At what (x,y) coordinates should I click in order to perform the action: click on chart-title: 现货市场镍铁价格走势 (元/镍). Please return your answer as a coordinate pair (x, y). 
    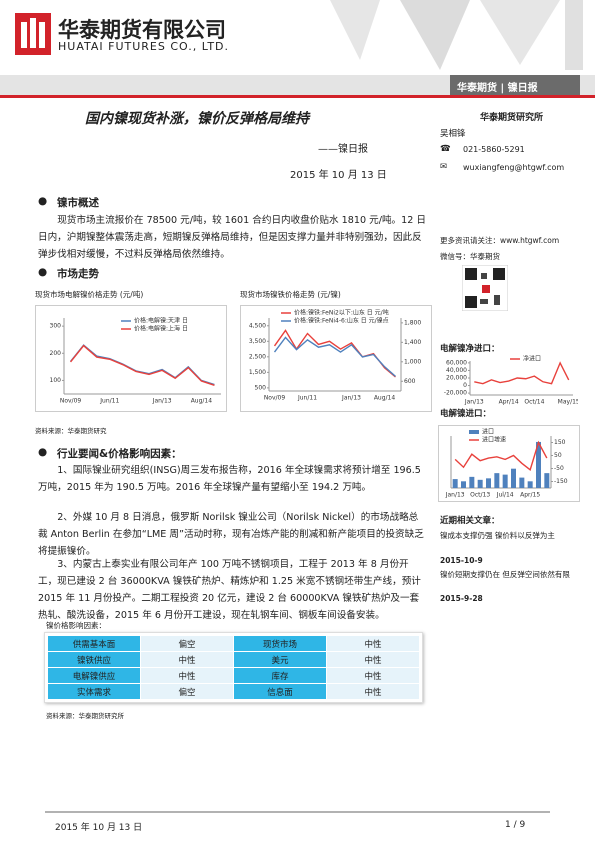
    Looking at the image, I should click on (290, 294).